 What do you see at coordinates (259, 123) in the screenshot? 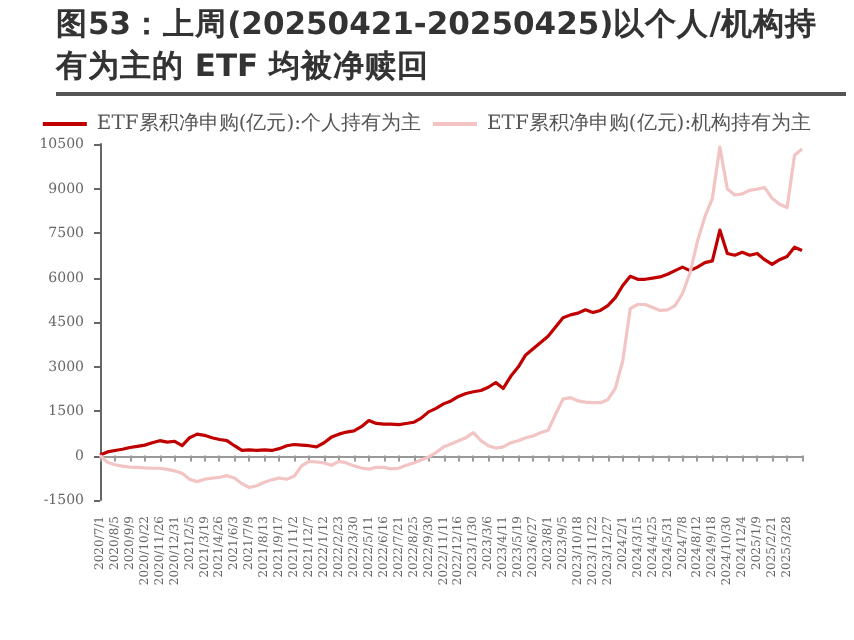
I see `legend-label: ETF累积净申购(亿元):个人持有为主` at bounding box center [259, 123].